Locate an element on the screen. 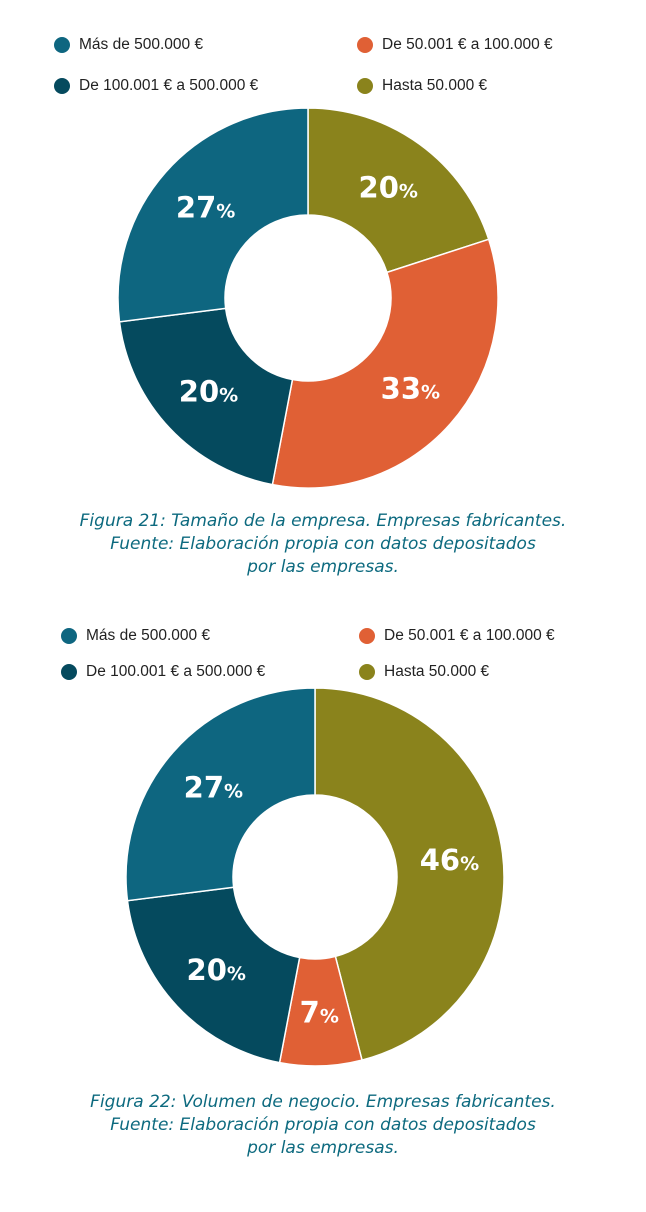  slice-data-label-1: 20% is located at coordinates (388, 188).